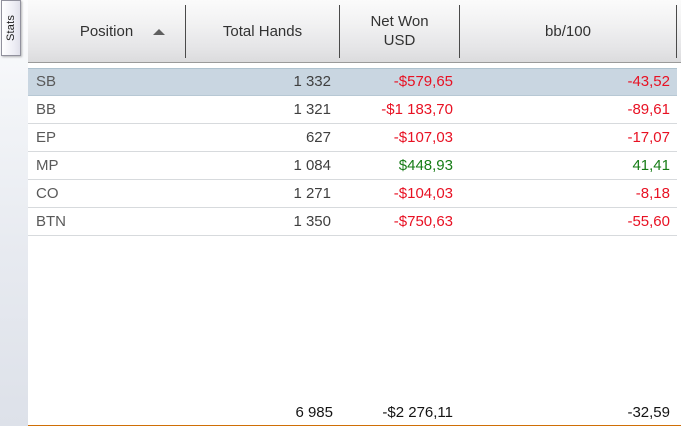  I want to click on column-header-bb100-label: bb/100, so click(568, 31).